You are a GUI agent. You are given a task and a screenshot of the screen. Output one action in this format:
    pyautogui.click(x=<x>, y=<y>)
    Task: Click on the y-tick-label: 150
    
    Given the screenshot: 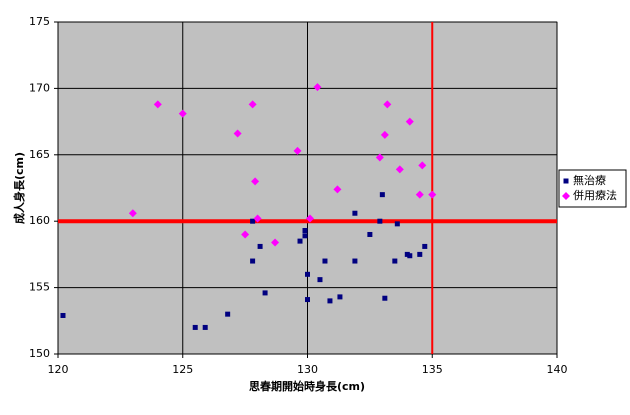 What is the action you would take?
    pyautogui.click(x=39, y=353)
    